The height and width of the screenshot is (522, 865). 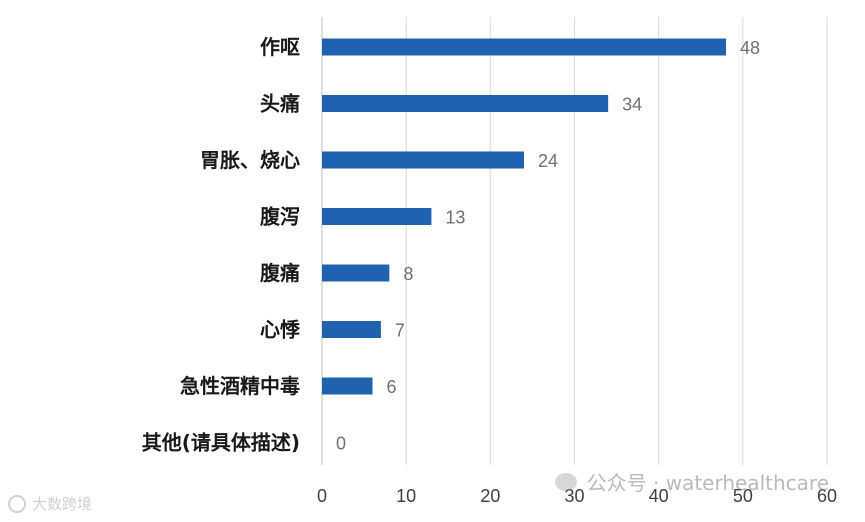 I want to click on category-label: 急性酒精中毒, so click(x=240, y=386).